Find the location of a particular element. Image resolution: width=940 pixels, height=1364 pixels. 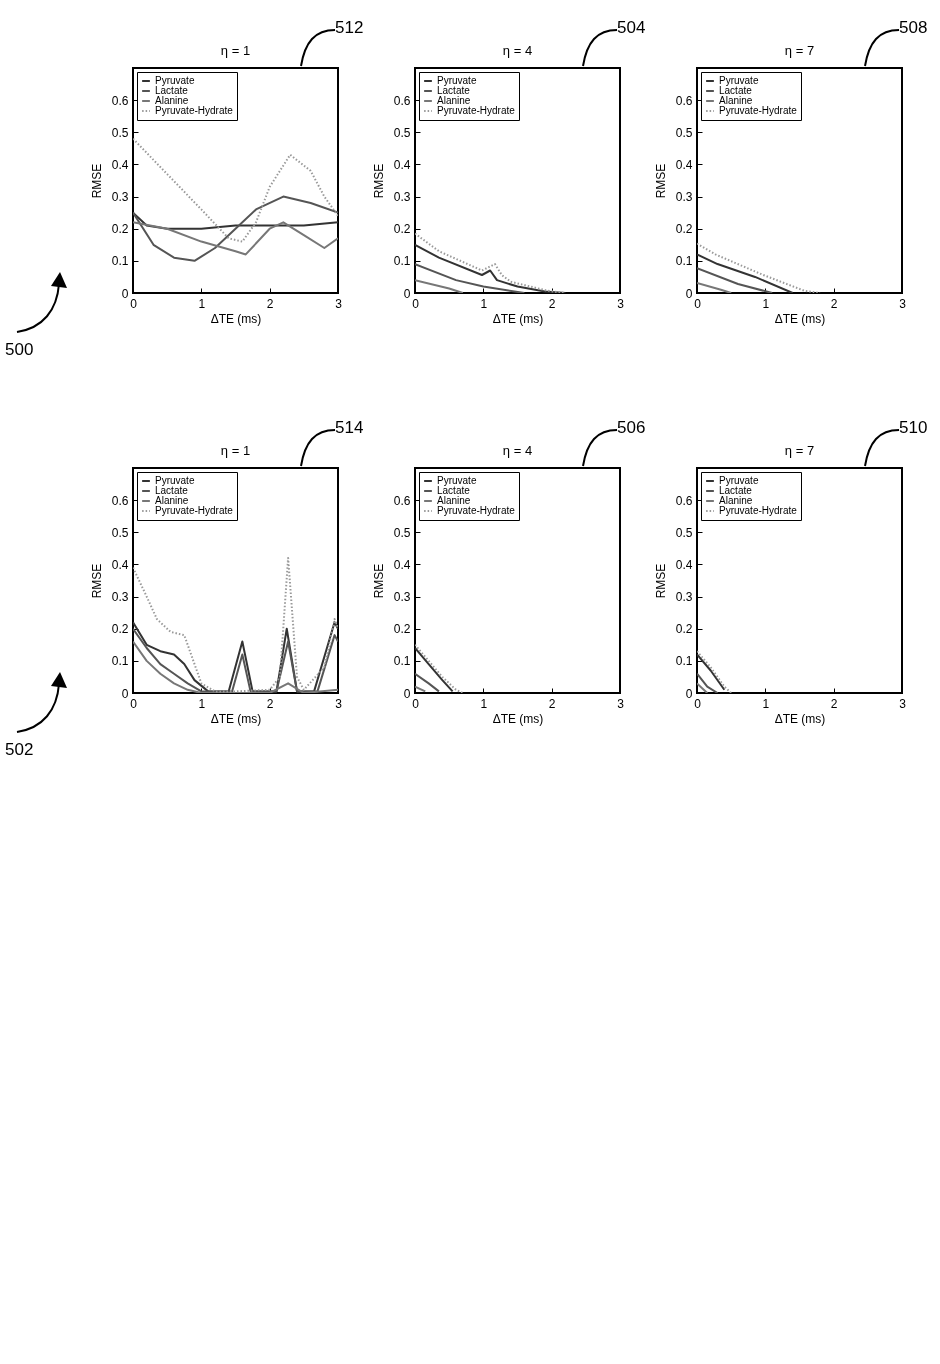

text: 508 is located at coordinates (913, 28).